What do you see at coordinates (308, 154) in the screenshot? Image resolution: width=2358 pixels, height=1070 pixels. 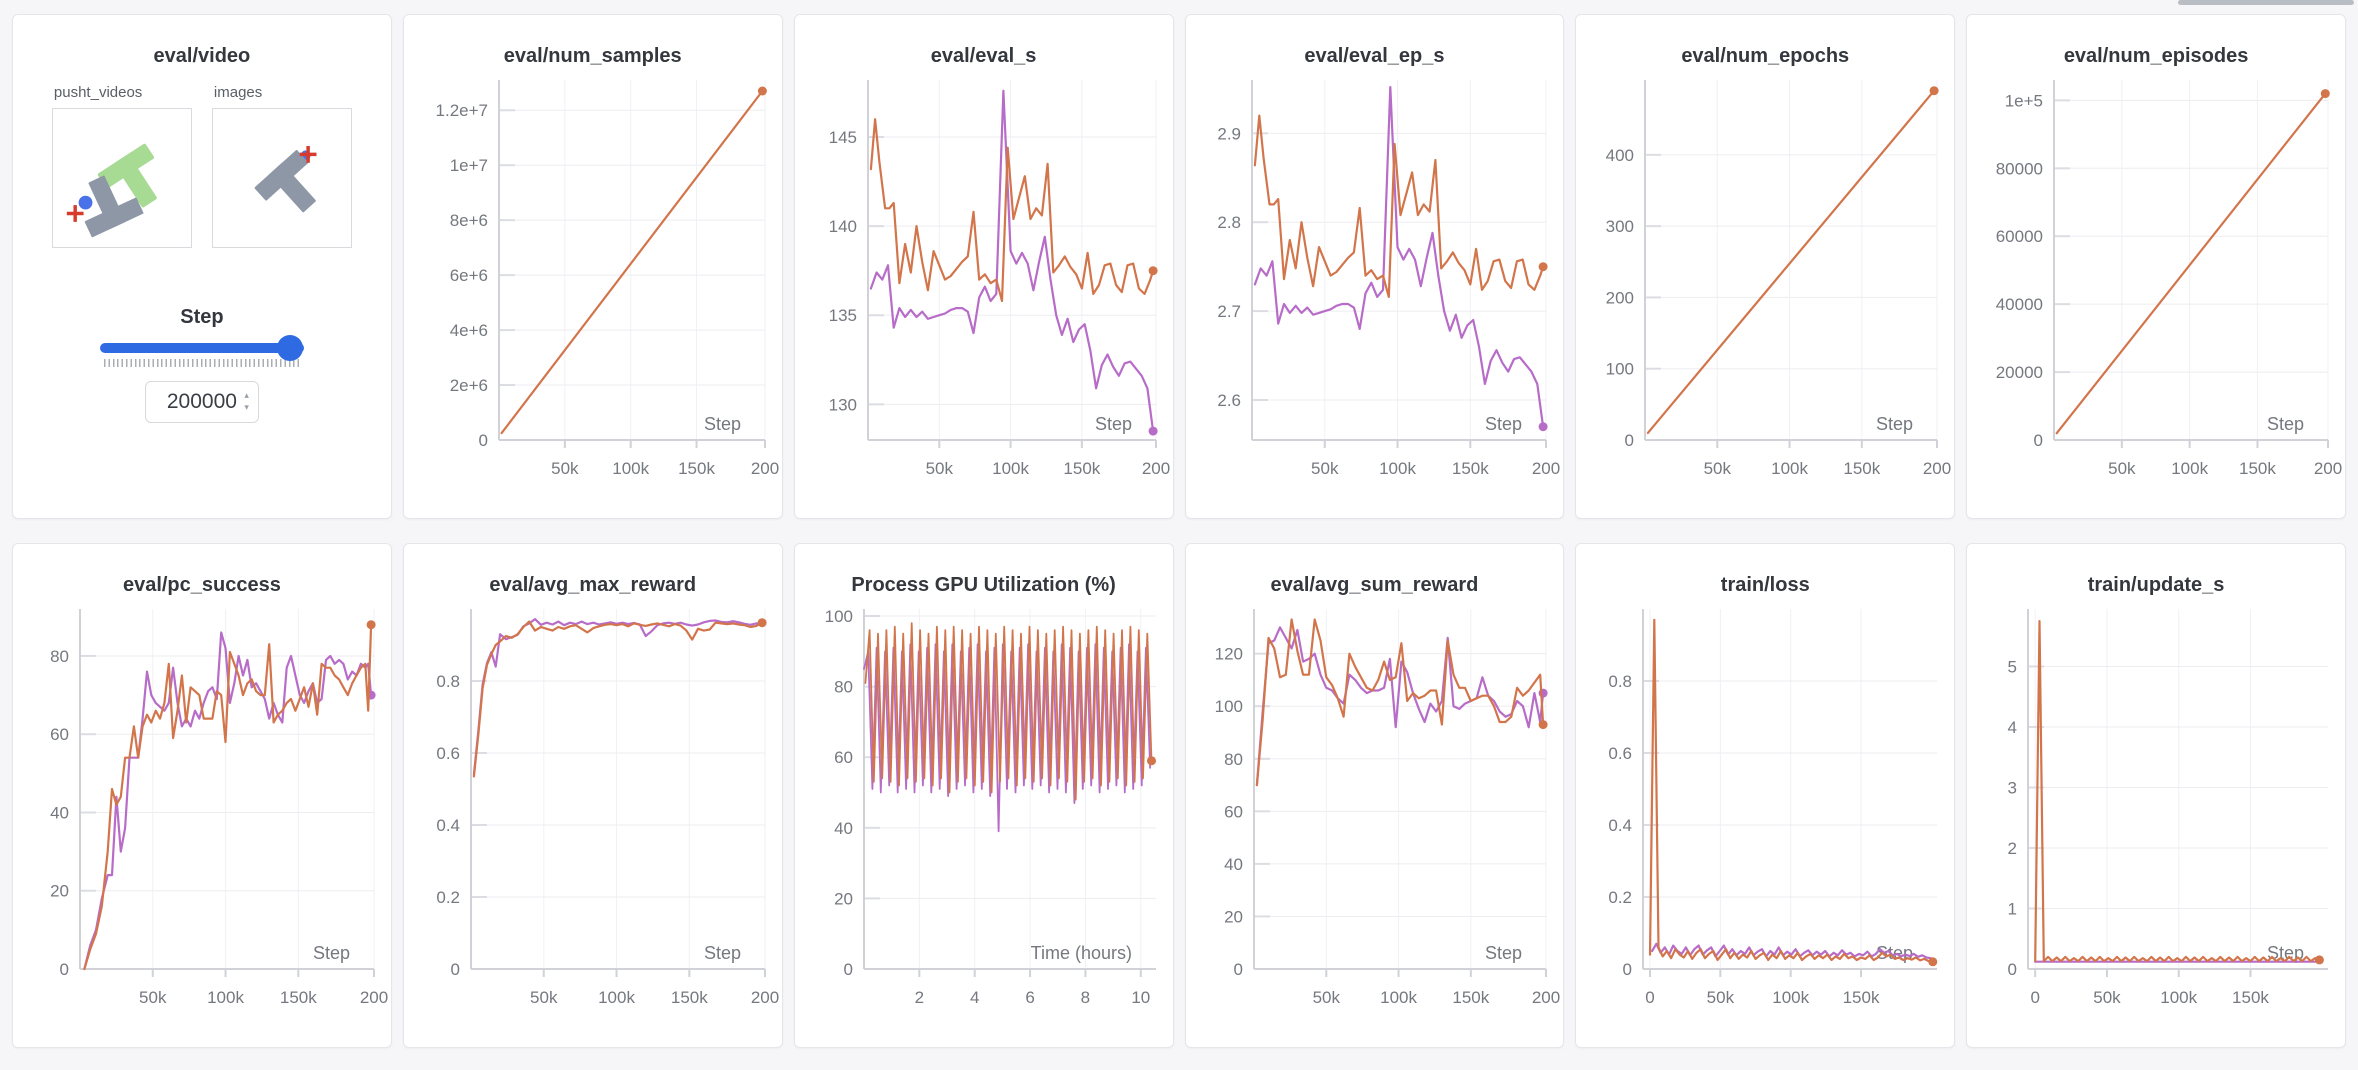 I see `goal-cross` at bounding box center [308, 154].